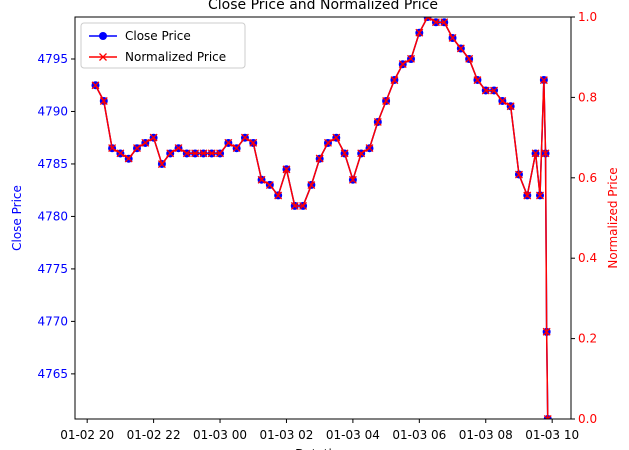 This screenshot has height=450, width=629. What do you see at coordinates (52, 111) in the screenshot?
I see `y-tick-label: 4790` at bounding box center [52, 111].